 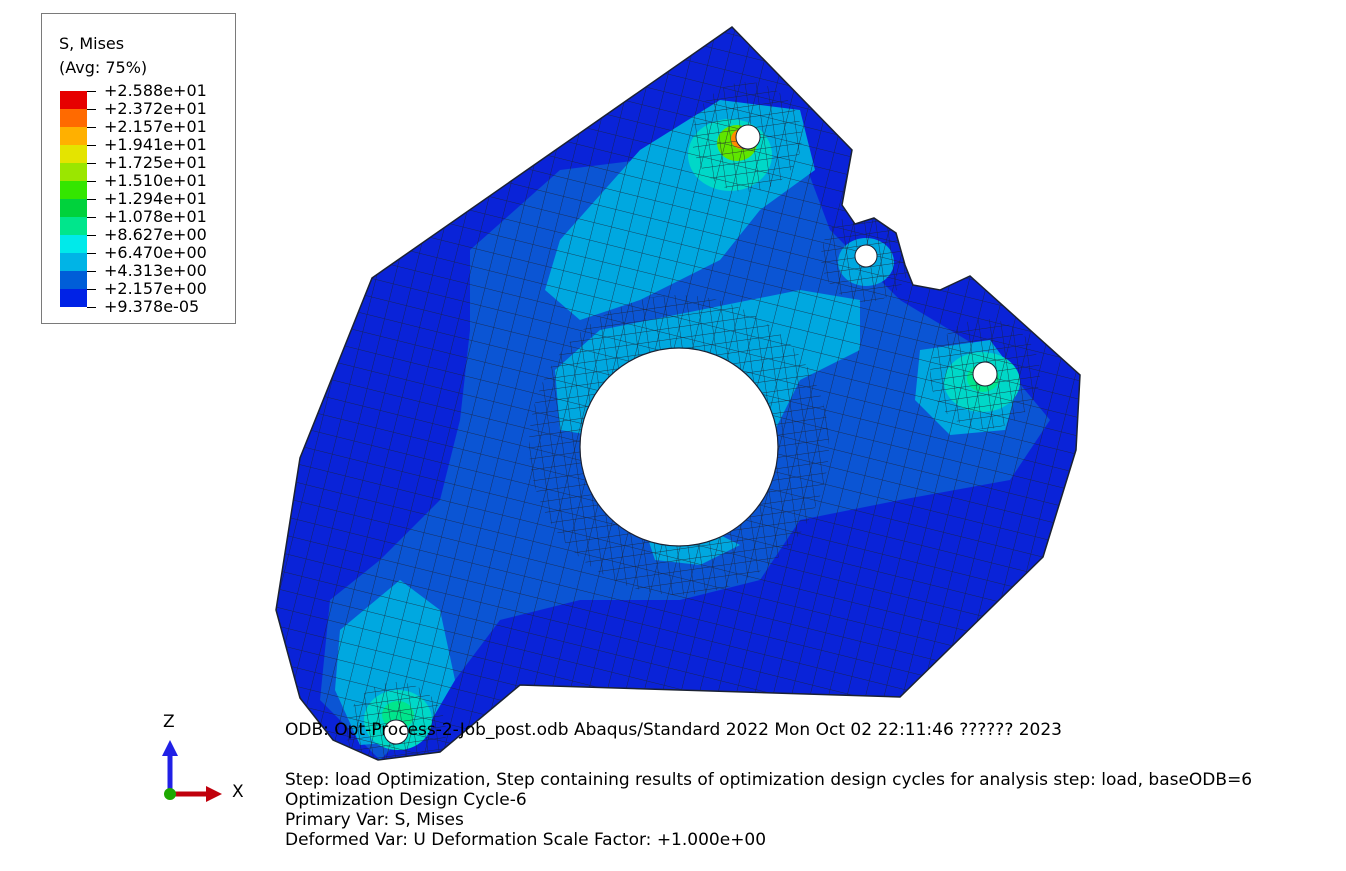 What do you see at coordinates (155, 288) in the screenshot?
I see `legend-level-label: +2.157e+00` at bounding box center [155, 288].